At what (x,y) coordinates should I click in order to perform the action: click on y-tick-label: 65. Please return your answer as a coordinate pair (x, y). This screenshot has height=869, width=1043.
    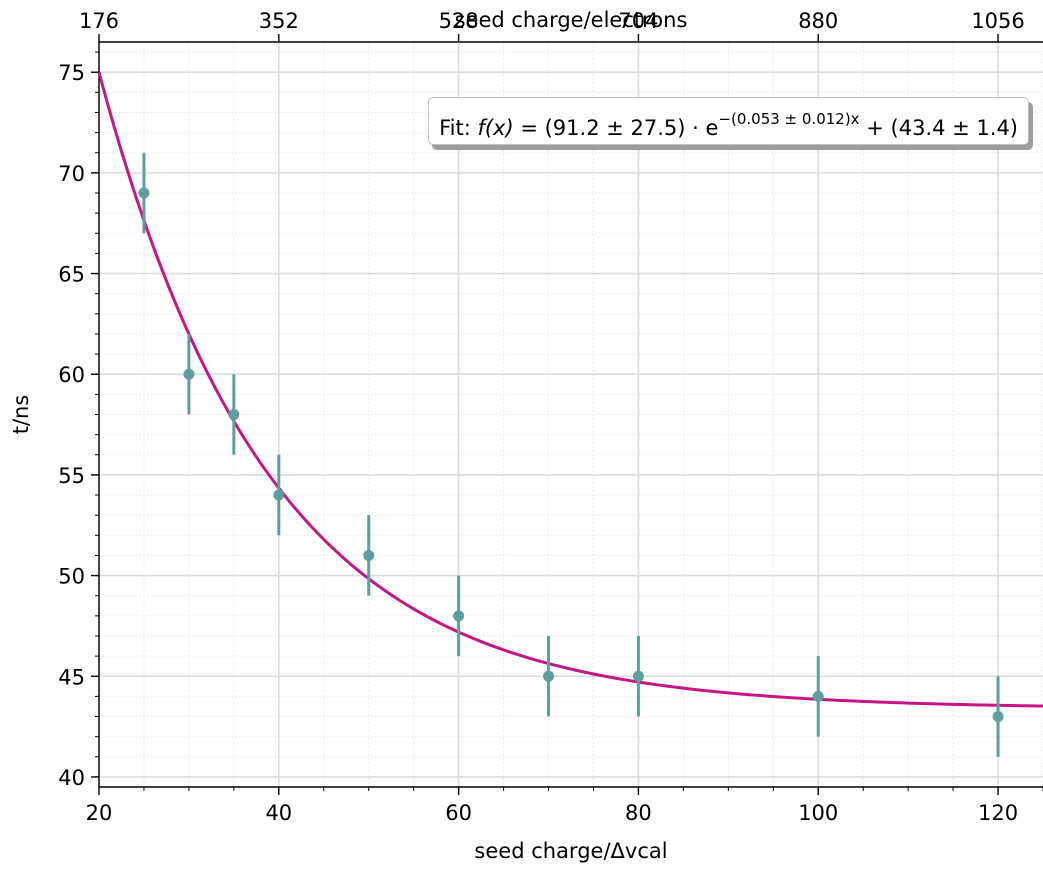
    Looking at the image, I should click on (71, 275).